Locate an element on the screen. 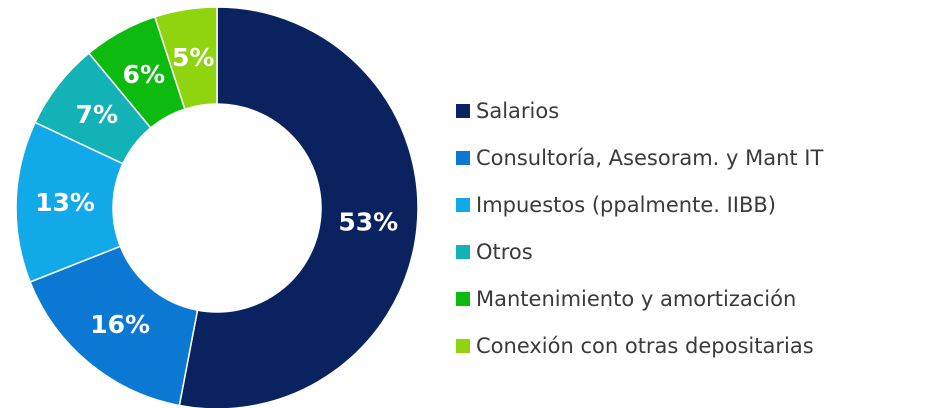 This screenshot has height=408, width=952. legend-label: Salarios is located at coordinates (517, 111).